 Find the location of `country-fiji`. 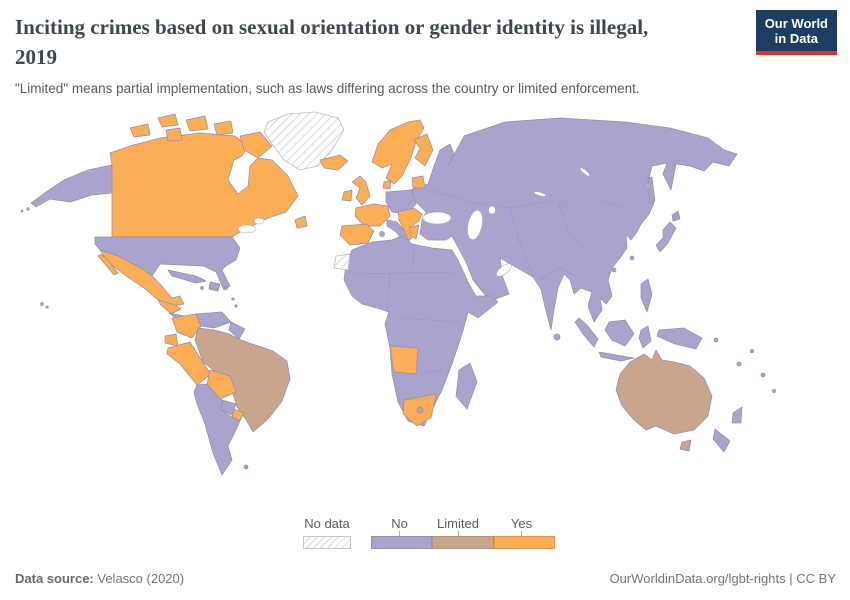

country-fiji is located at coordinates (763, 375).